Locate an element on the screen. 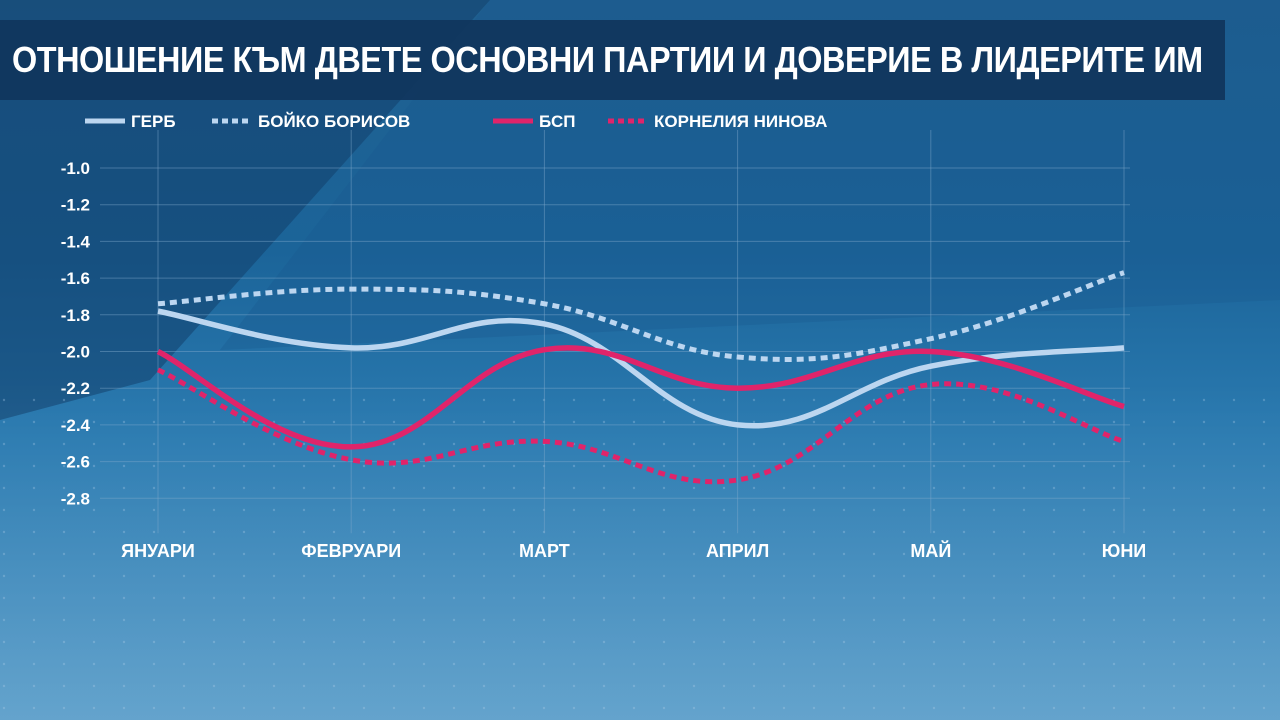 The width and height of the screenshot is (1280, 720). y-tick-label: -2.2 is located at coordinates (75, 388).